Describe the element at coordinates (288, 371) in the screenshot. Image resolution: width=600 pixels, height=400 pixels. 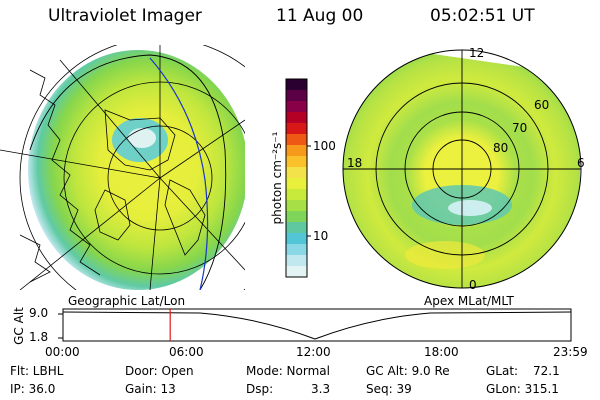
I see `status-mode: Mode: Normal` at that location.